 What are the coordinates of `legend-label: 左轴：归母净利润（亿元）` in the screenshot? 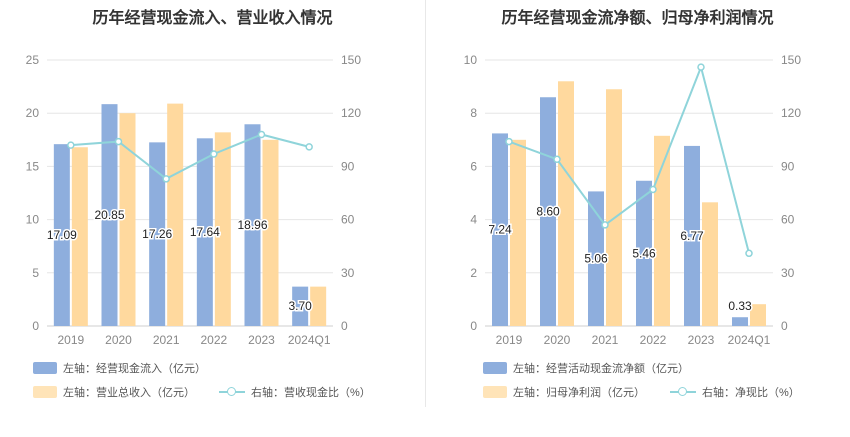 It's located at (579, 393).